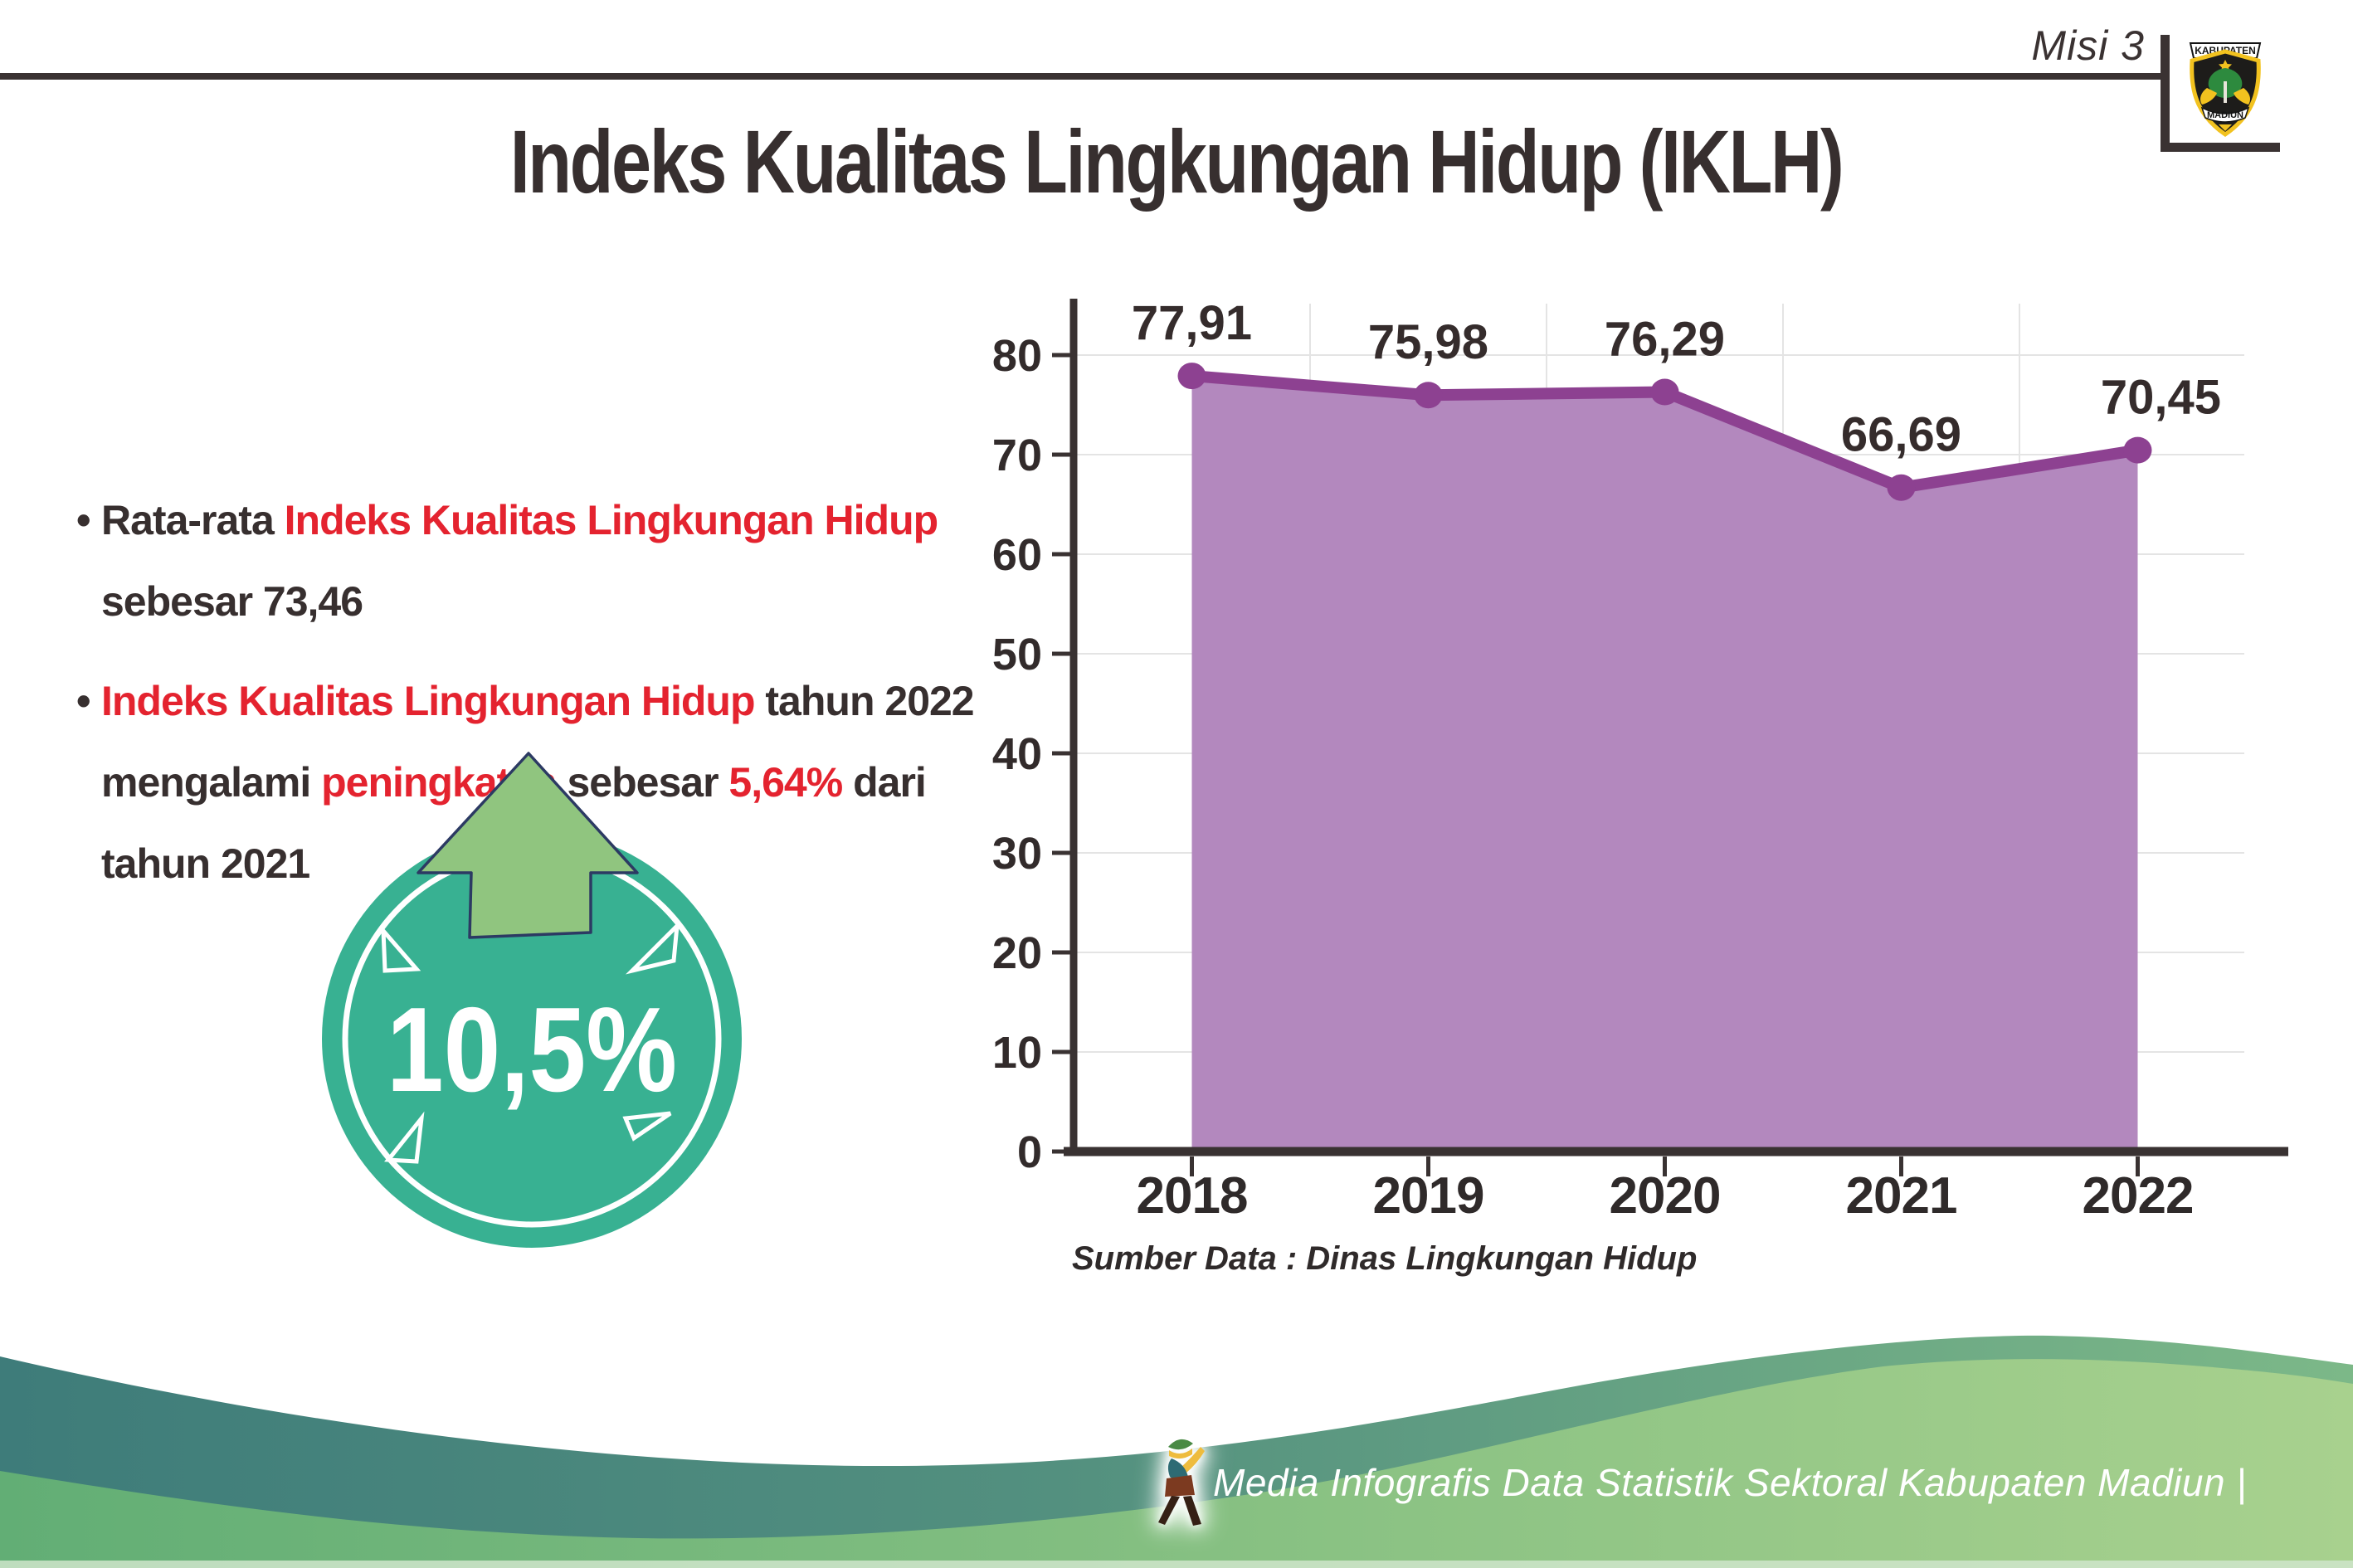 Image resolution: width=2353 pixels, height=1568 pixels. What do you see at coordinates (652, 947) in the screenshot?
I see `badge-spark-top-right` at bounding box center [652, 947].